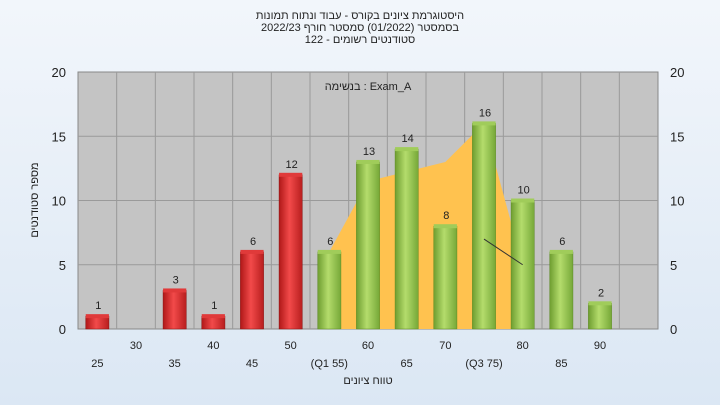  What do you see at coordinates (62, 265) in the screenshot?
I see `y-tick-label-left: 5` at bounding box center [62, 265].